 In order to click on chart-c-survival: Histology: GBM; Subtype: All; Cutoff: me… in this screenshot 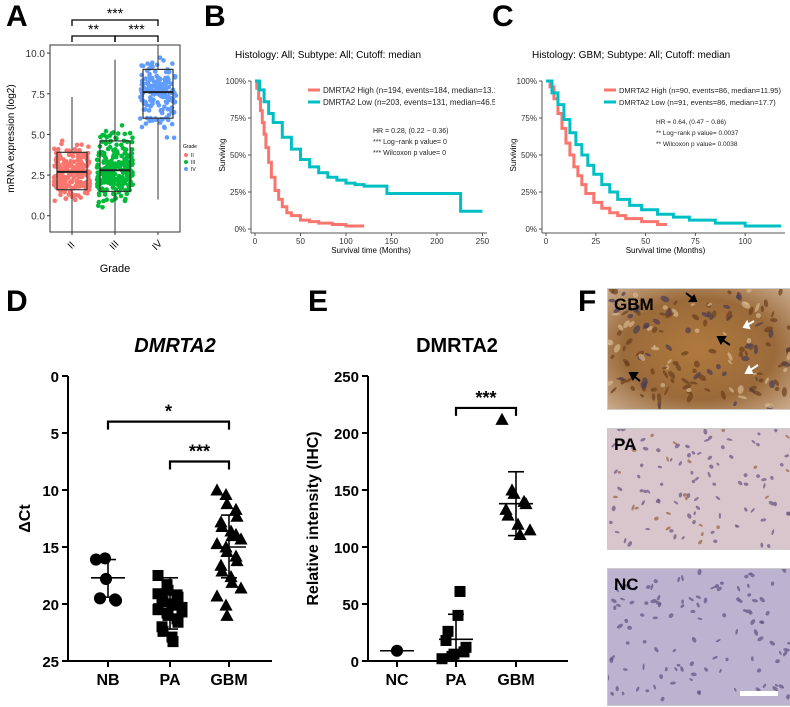, I will do `click(647, 152)`.